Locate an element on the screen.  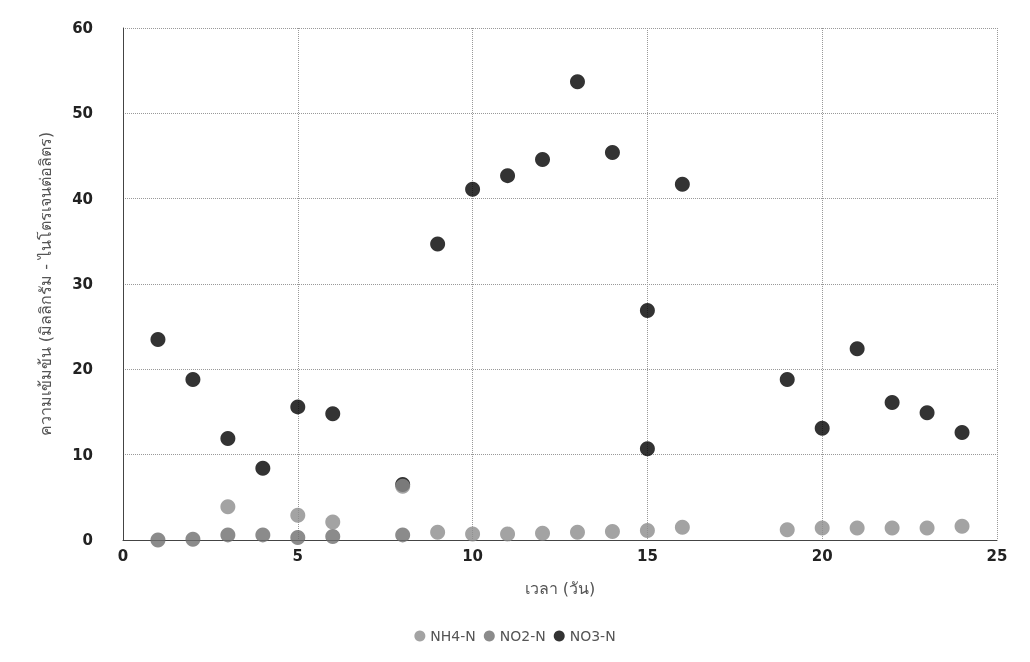
x-tick-label: 25 is located at coordinates (997, 555).